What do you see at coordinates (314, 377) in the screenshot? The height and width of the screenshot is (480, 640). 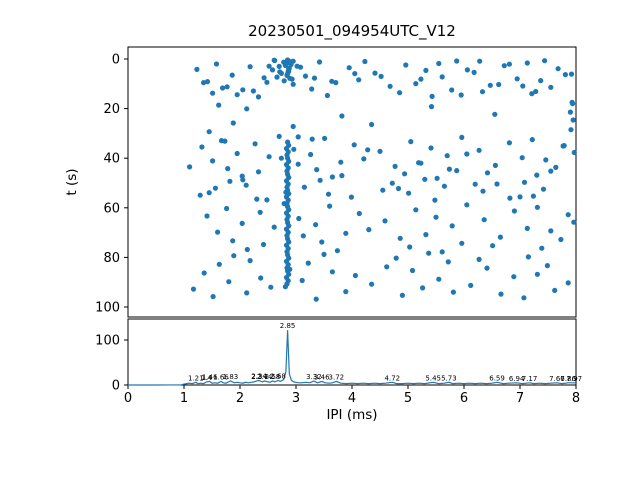 I see `peak-label: 3.32` at bounding box center [314, 377].